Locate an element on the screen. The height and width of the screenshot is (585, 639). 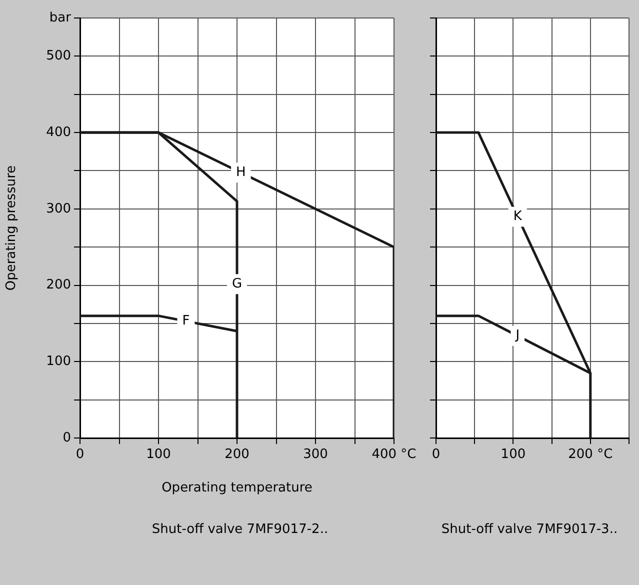
y-tick-label: 500 is located at coordinates (58, 56).